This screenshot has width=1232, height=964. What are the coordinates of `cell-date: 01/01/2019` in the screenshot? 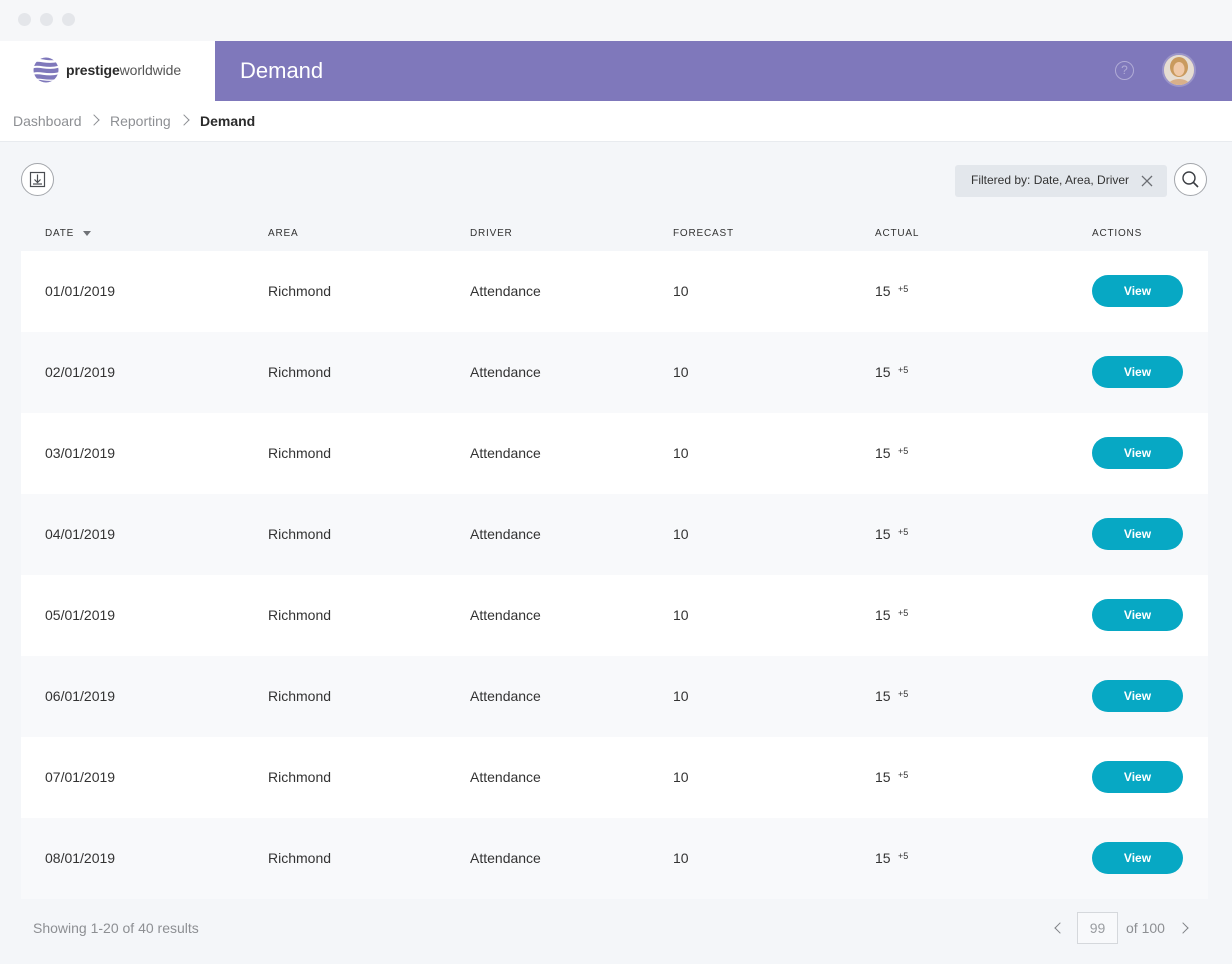 It's located at (80, 291).